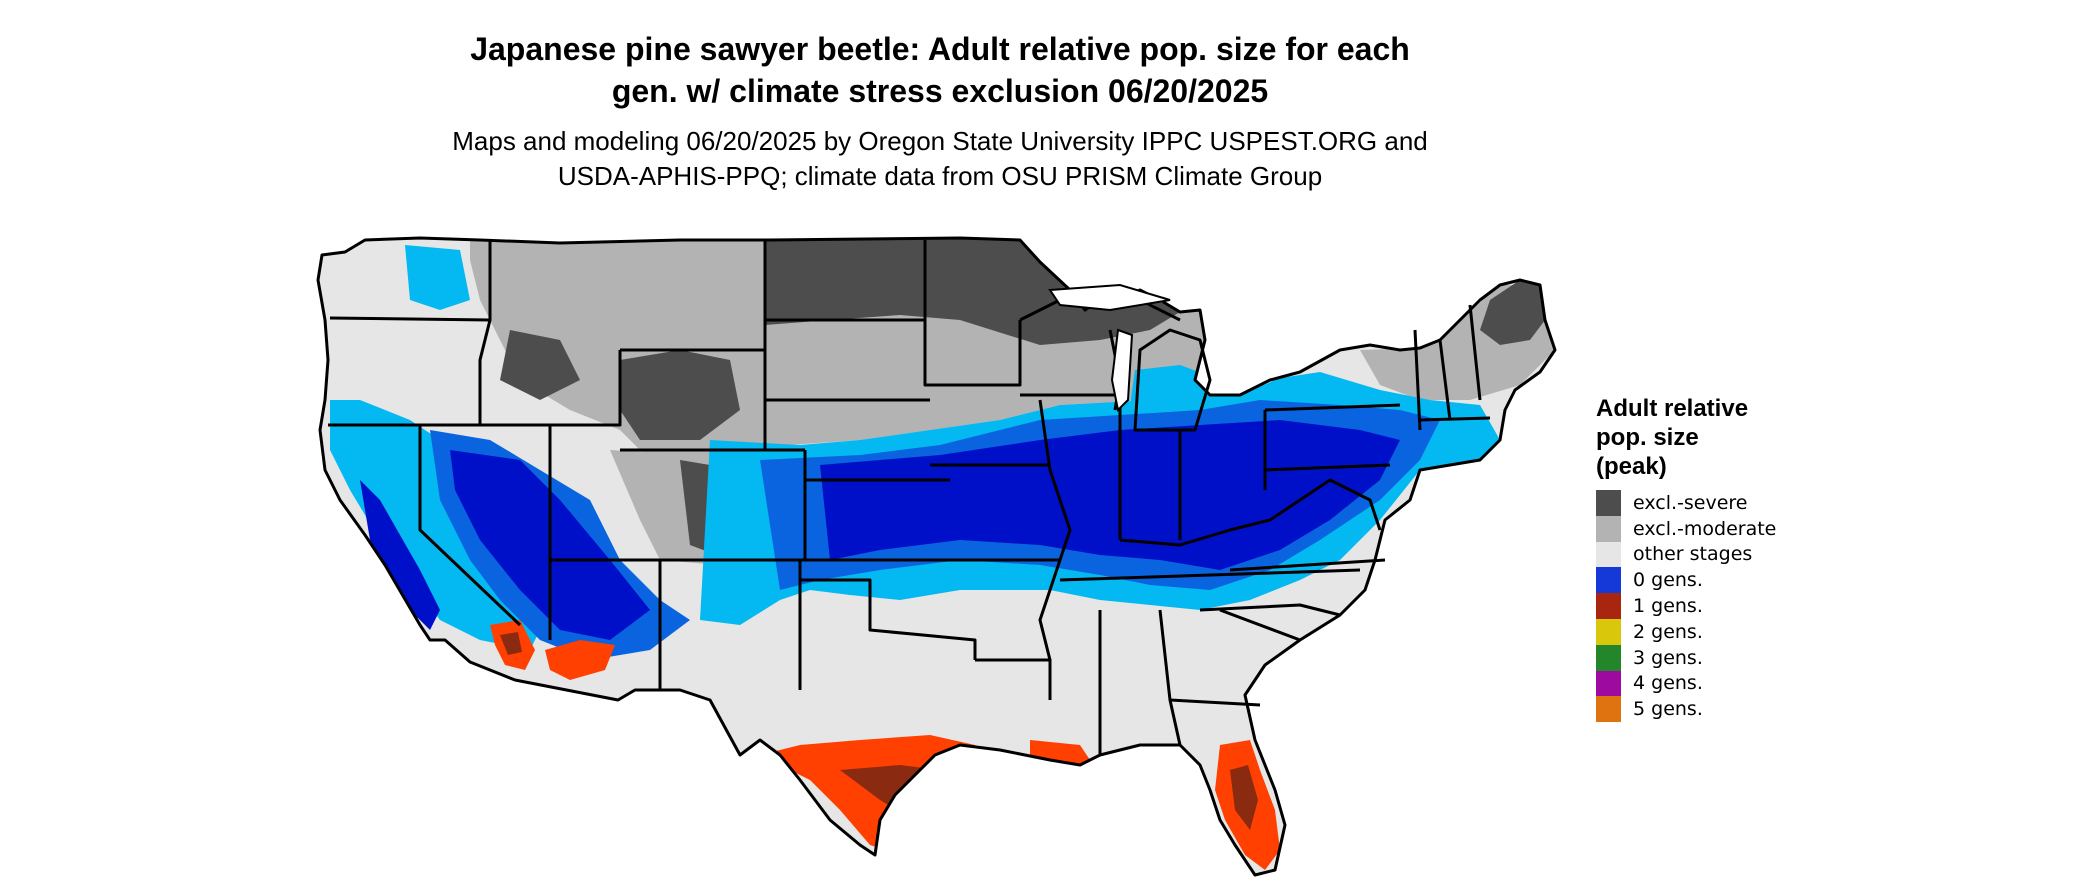 Image resolution: width=2100 pixels, height=892 pixels. Describe the element at coordinates (1122, 370) in the screenshot. I see `lake-michigan` at that location.